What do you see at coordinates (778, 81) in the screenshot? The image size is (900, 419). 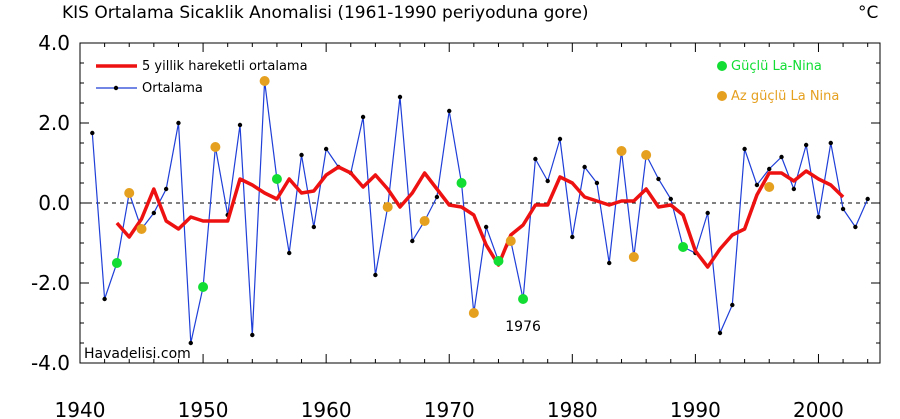 I see `marker-legend: Güçlü La-Nina Az güçlü La Nina` at bounding box center [778, 81].